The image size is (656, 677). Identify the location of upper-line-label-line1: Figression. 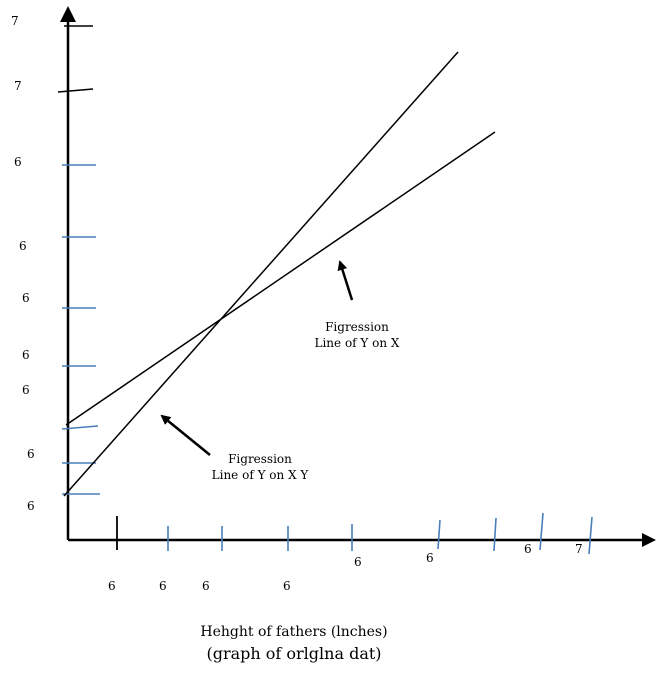
(357, 327).